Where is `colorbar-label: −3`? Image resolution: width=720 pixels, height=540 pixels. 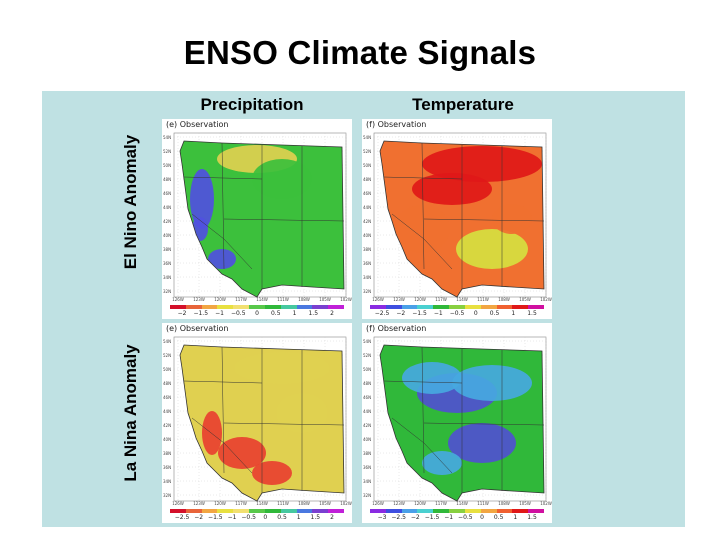 colorbar-label: −3 is located at coordinates (382, 517).